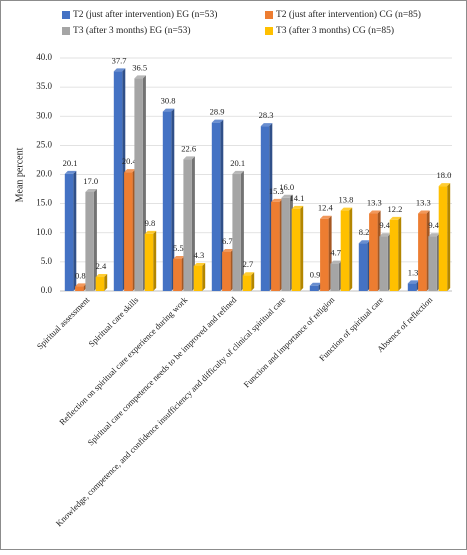 This screenshot has height=555, width=467. I want to click on value-label: 6.7, so click(227, 241).